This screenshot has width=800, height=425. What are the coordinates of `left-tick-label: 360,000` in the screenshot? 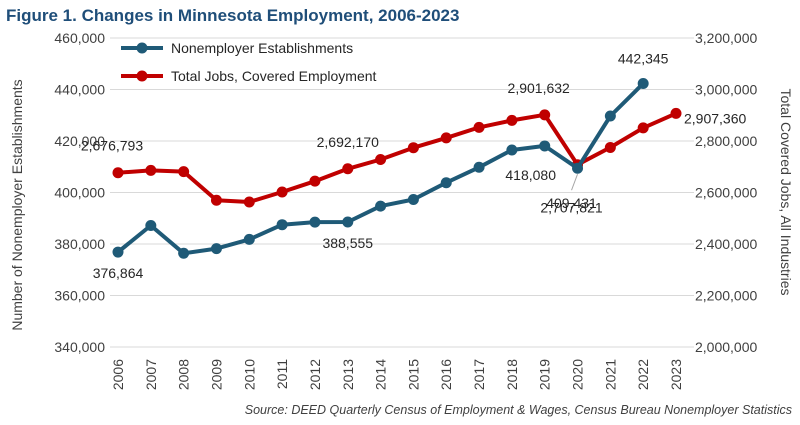 It's located at (79, 296).